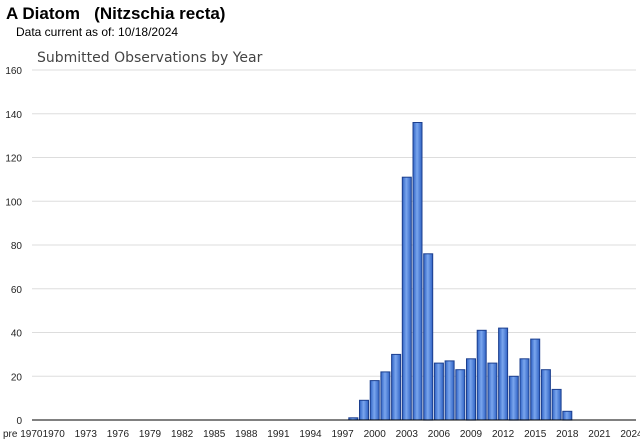 Image resolution: width=640 pixels, height=442 pixels. Describe the element at coordinates (471, 389) in the screenshot. I see `bar-2009` at that location.